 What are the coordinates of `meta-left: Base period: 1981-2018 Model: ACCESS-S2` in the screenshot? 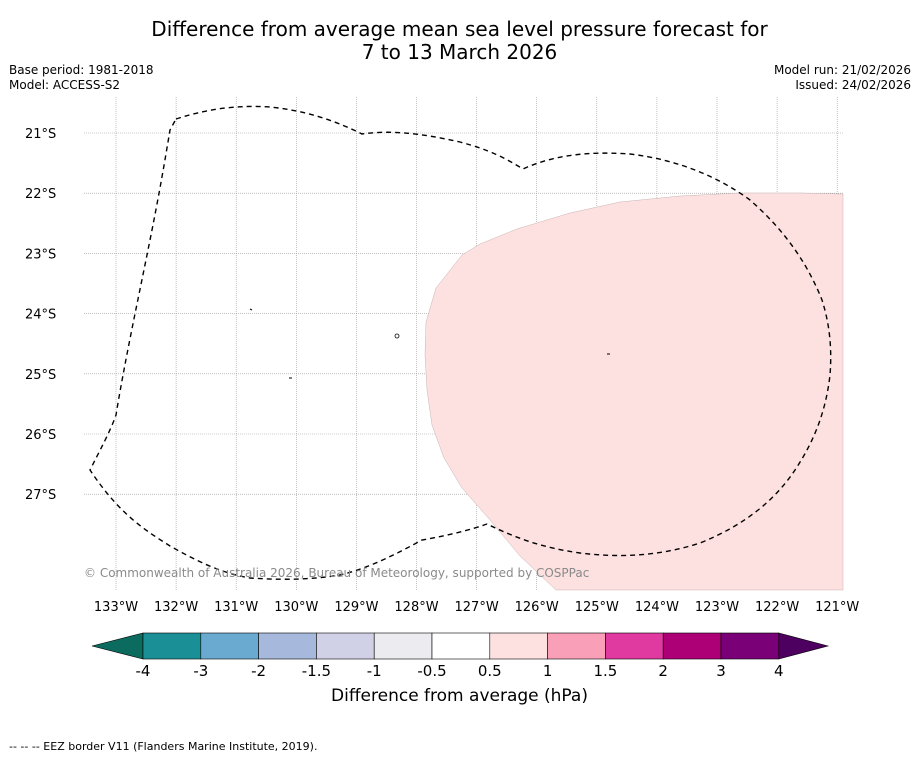 It's located at (81, 78).